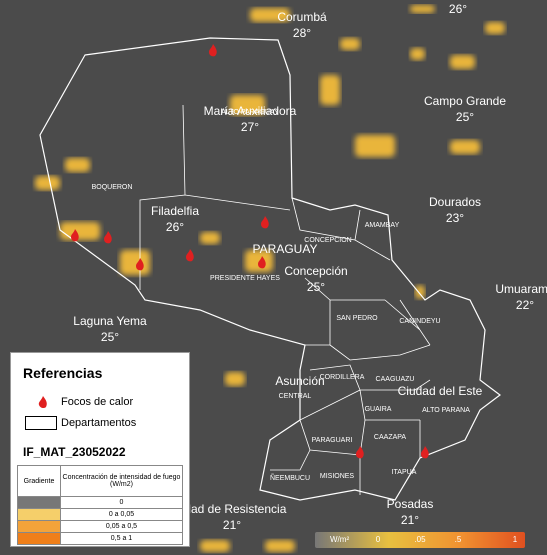 This screenshot has width=547, height=555. Describe the element at coordinates (382, 225) in the screenshot. I see `department-name: AMAMBAY` at that location.